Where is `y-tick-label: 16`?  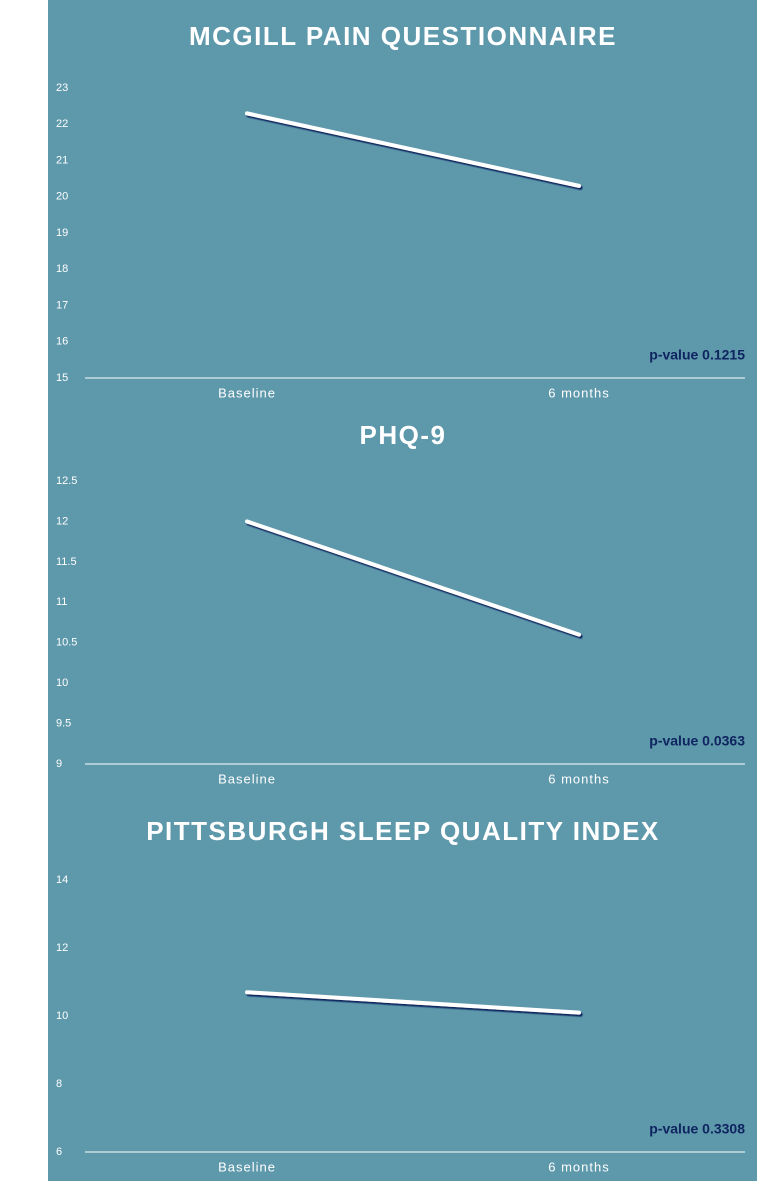
y-tick-label: 16 is located at coordinates (62, 342).